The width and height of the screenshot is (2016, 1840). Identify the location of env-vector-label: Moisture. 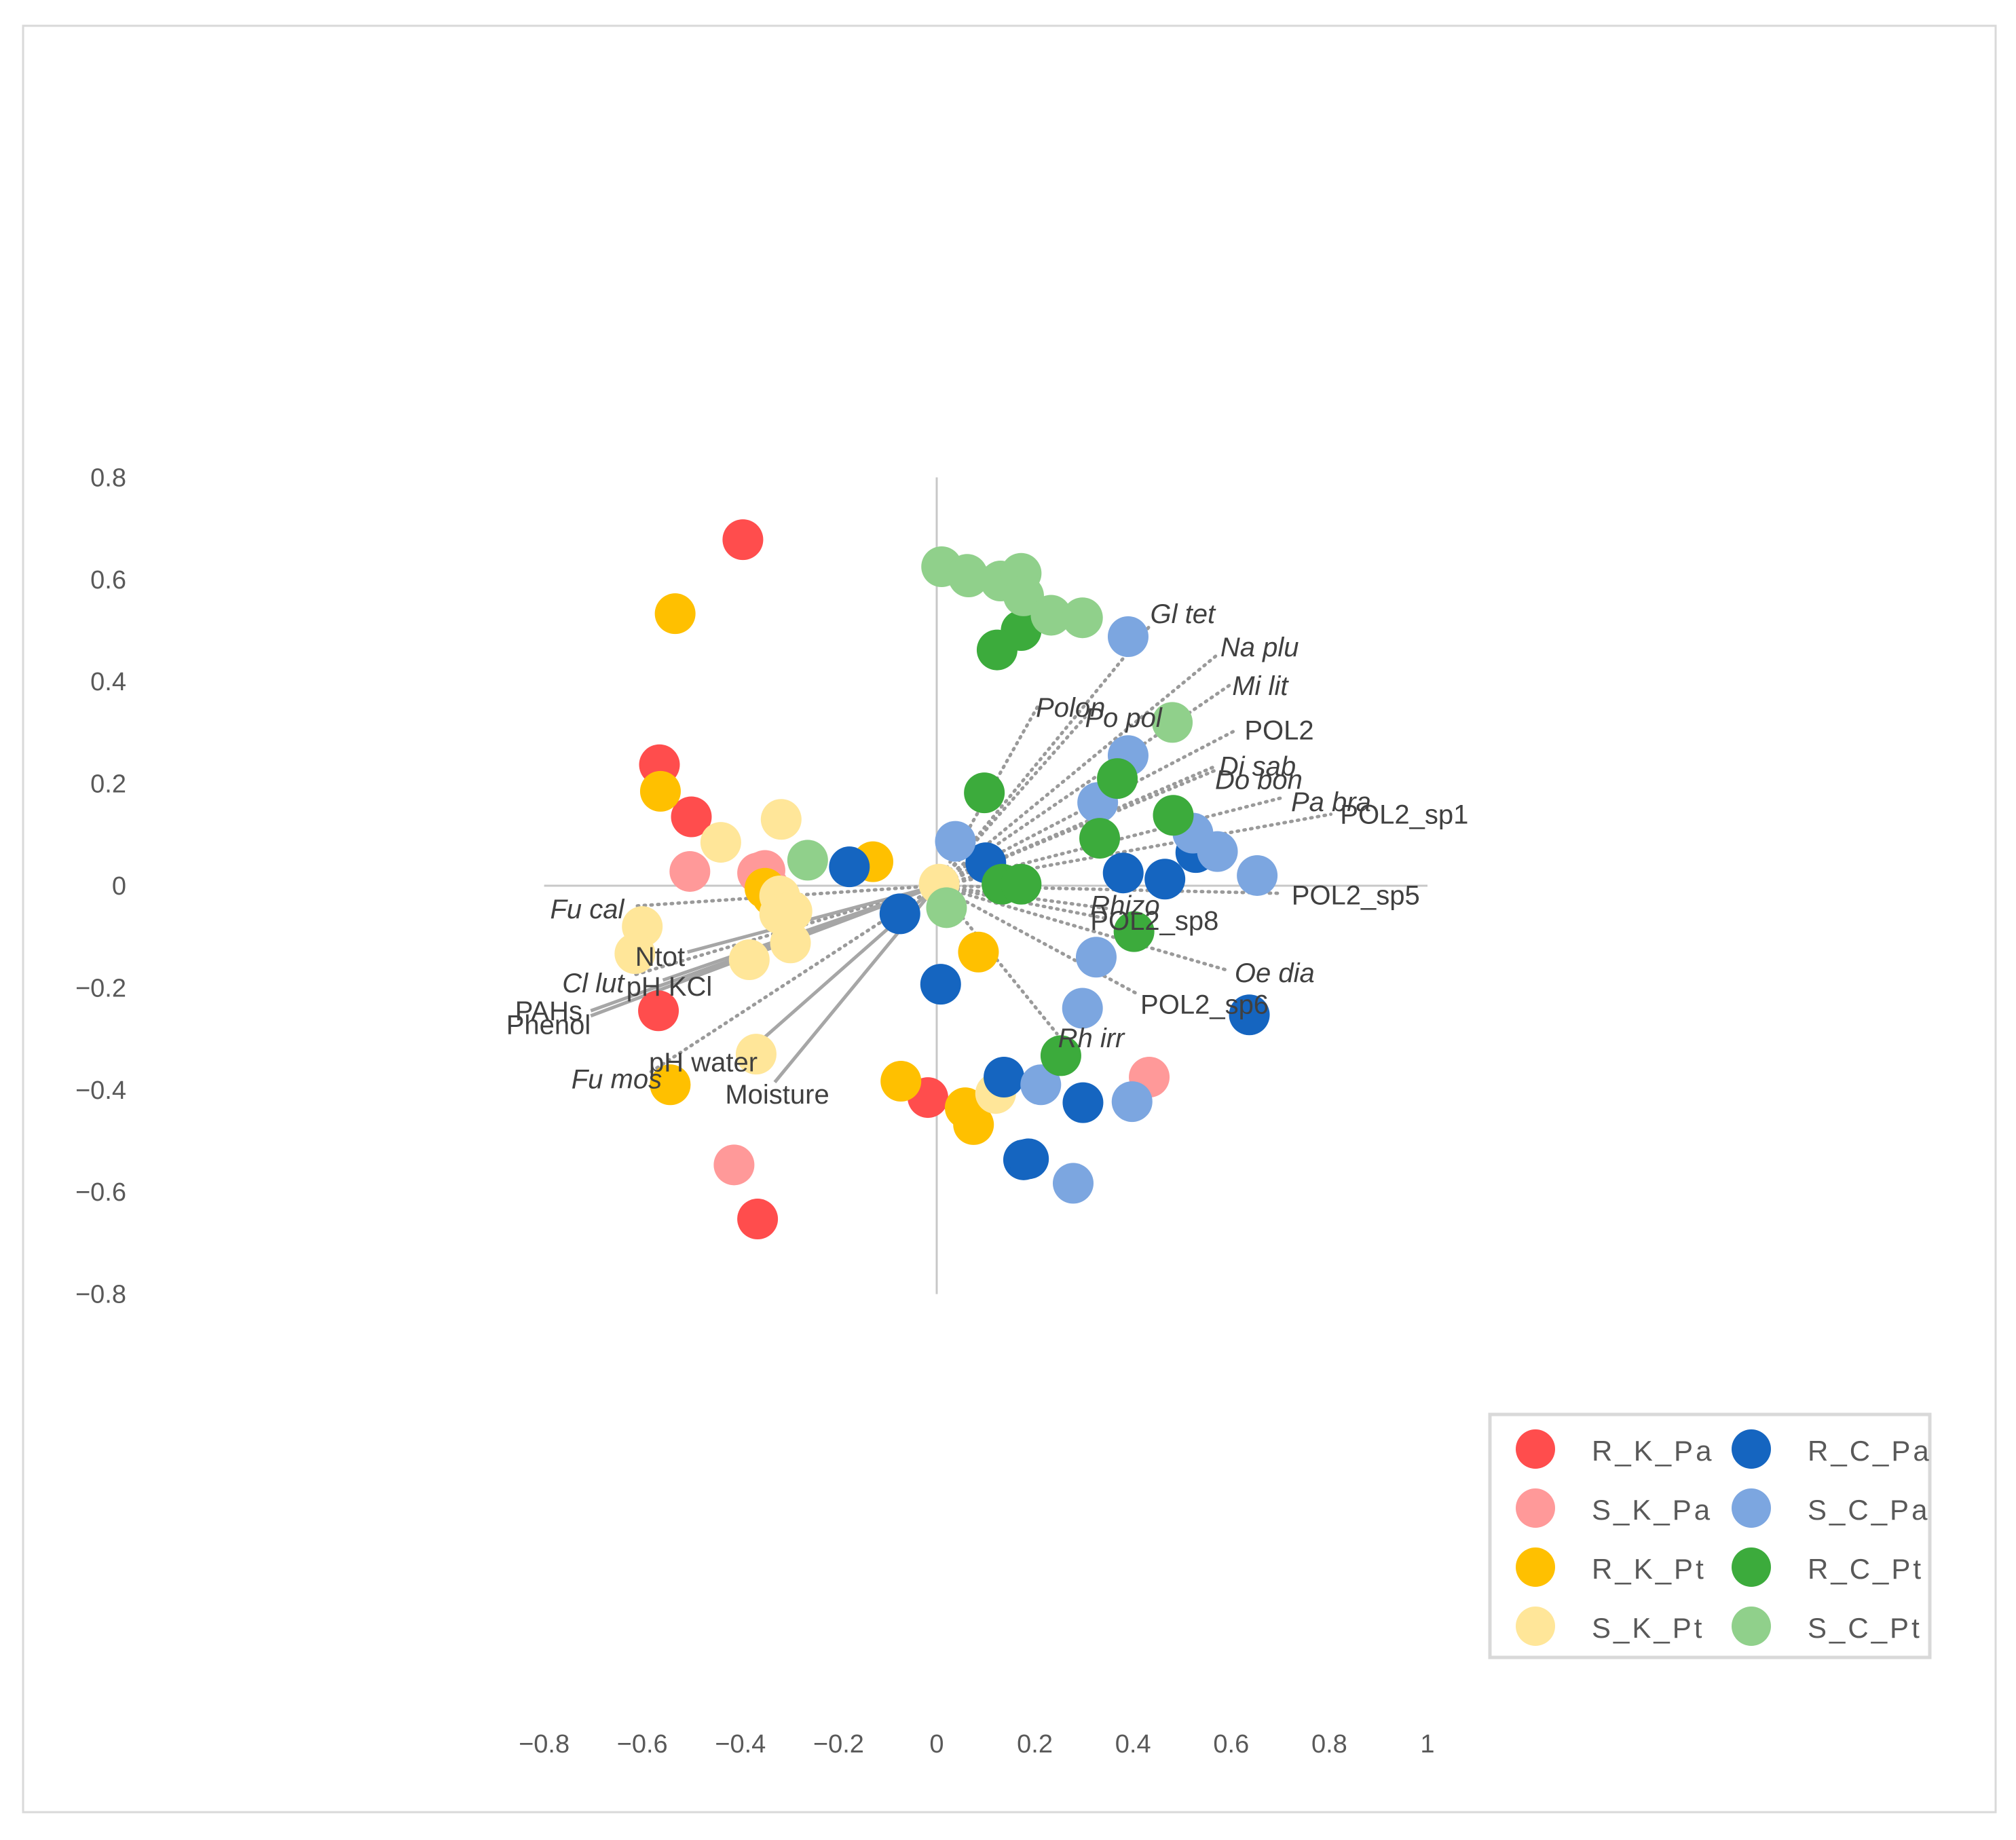
(777, 1095).